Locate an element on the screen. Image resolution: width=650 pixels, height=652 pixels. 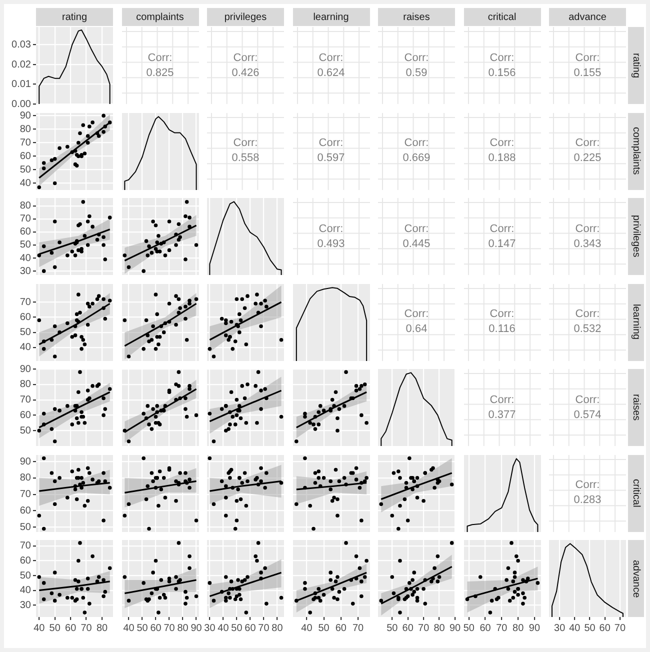
y2-axis-title: privileges is located at coordinates (636, 236).